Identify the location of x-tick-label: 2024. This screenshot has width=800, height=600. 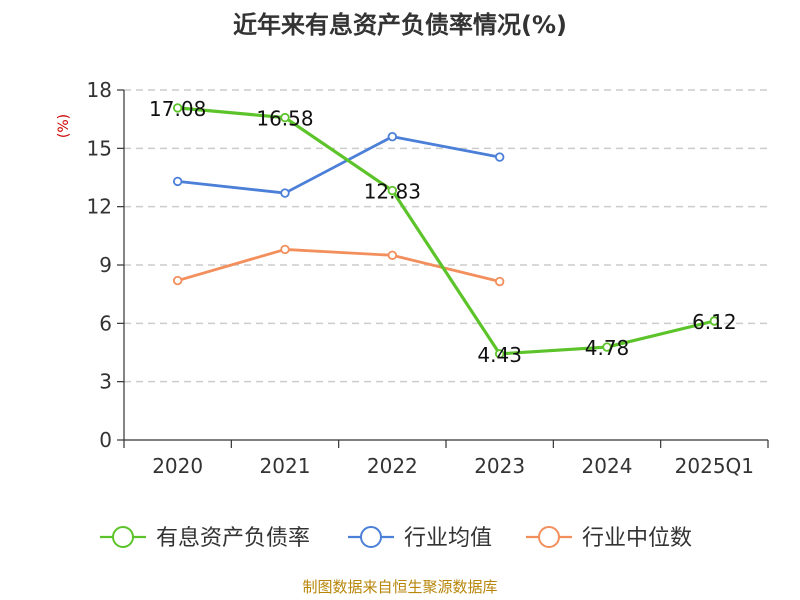
(607, 466).